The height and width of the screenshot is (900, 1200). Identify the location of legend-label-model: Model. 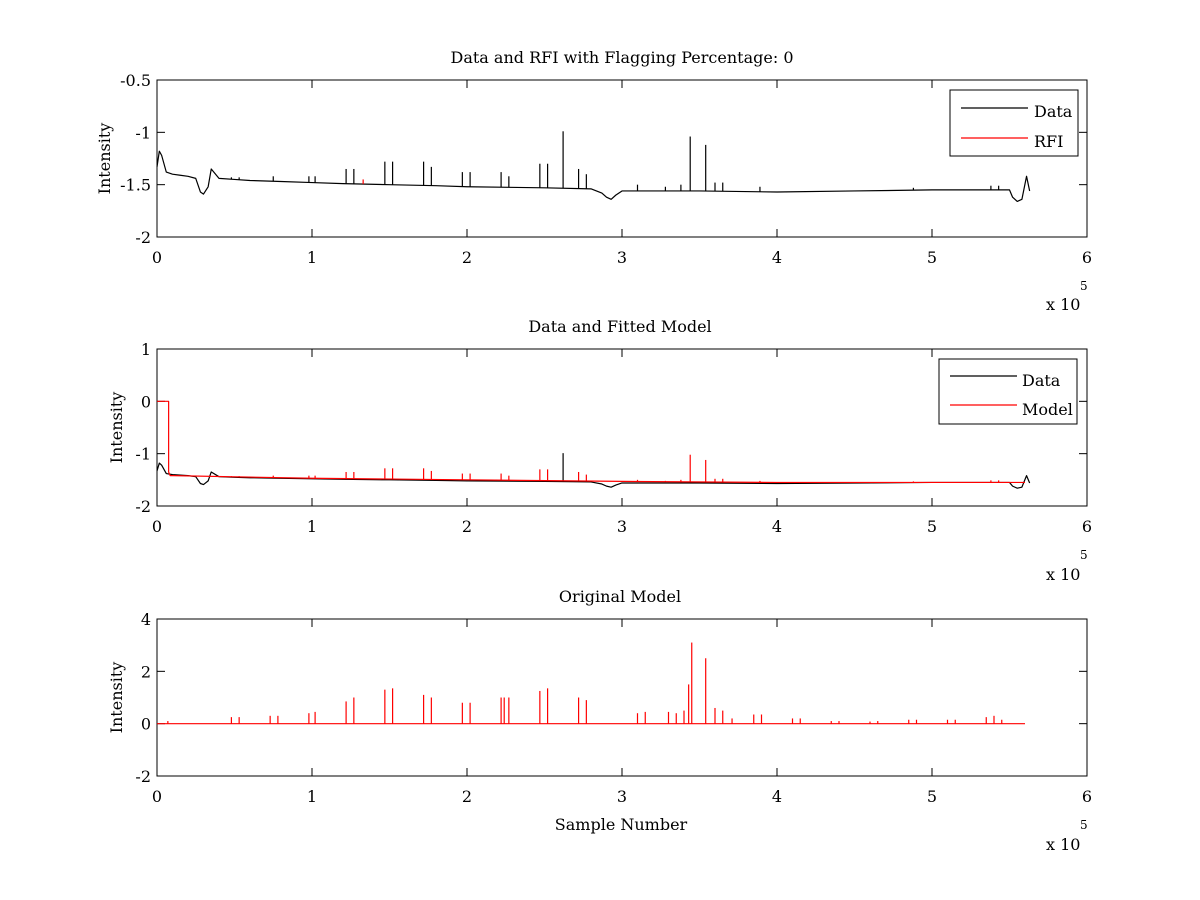
(1047, 409).